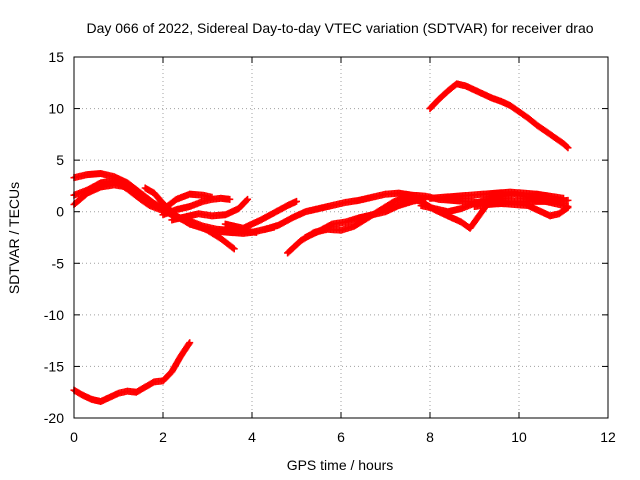 This screenshot has width=640, height=480. Describe the element at coordinates (60, 212) in the screenshot. I see `y-tick-label: 0` at that location.